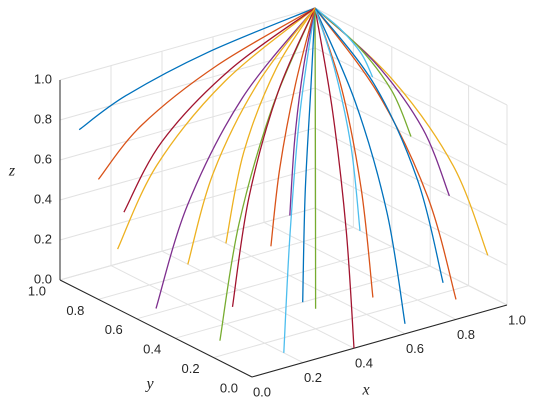 The height and width of the screenshot is (410, 550). Describe the element at coordinates (114, 329) in the screenshot. I see `y-tick-label: 0.6` at that location.